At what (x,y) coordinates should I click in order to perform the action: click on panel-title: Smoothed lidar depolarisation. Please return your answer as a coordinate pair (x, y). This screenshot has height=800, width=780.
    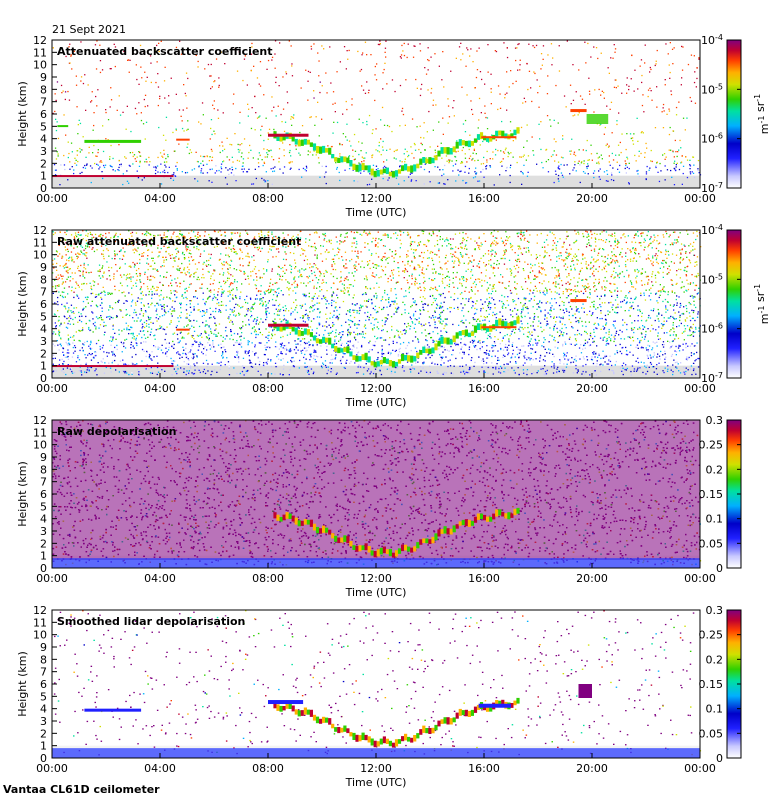
    Looking at the image, I should click on (151, 621).